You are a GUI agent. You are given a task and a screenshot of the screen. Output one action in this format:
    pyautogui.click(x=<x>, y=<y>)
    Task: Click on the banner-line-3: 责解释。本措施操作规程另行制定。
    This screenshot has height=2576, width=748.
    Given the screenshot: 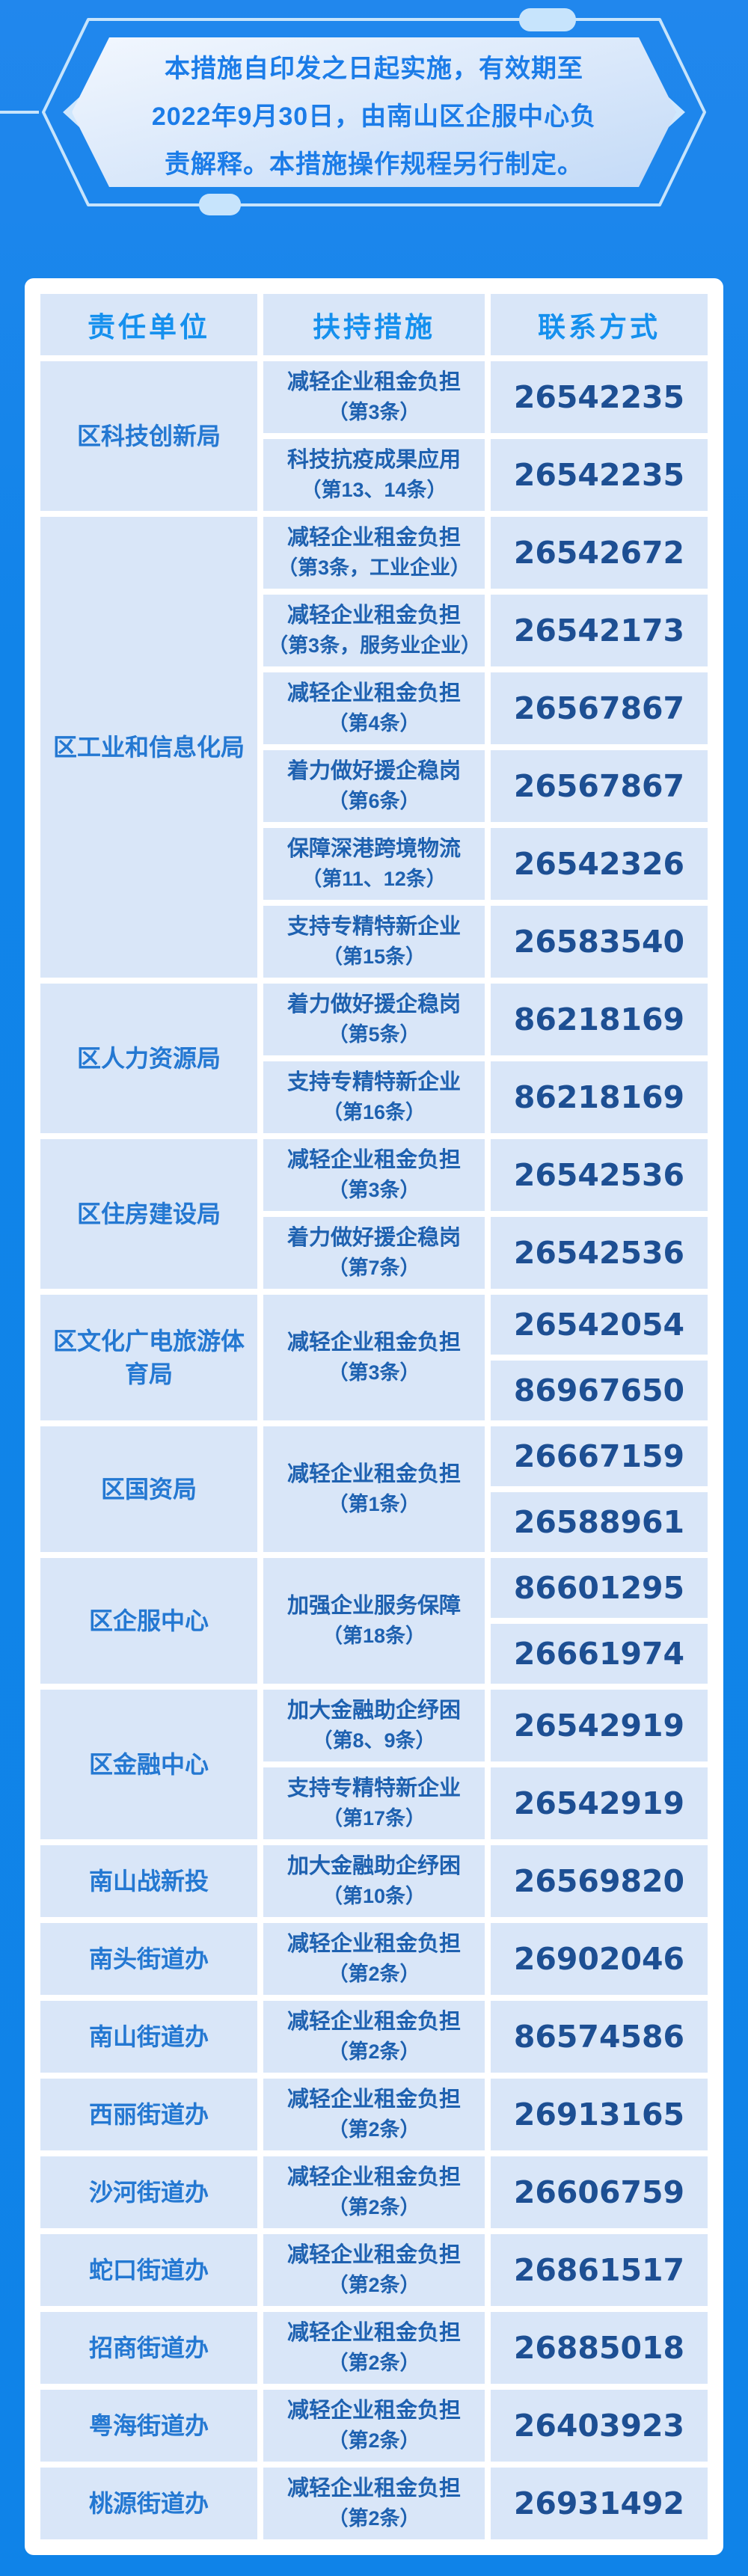 What is the action you would take?
    pyautogui.click(x=374, y=164)
    